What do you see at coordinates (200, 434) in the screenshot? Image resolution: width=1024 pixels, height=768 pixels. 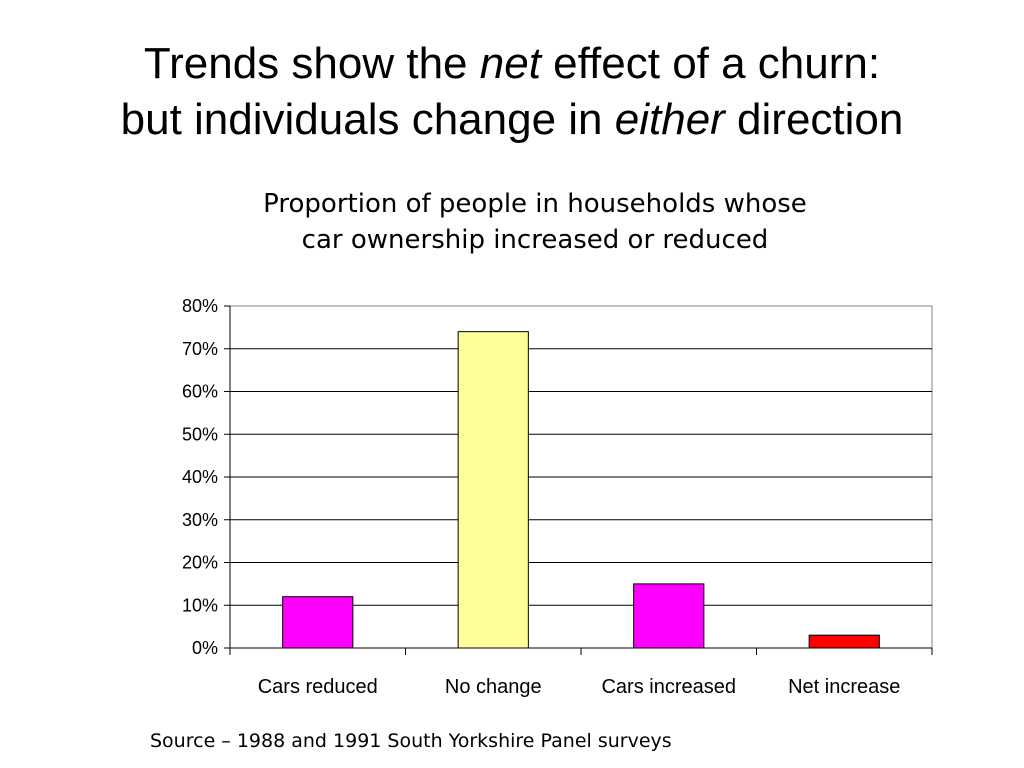 I see `y-tick-label: 50%` at bounding box center [200, 434].